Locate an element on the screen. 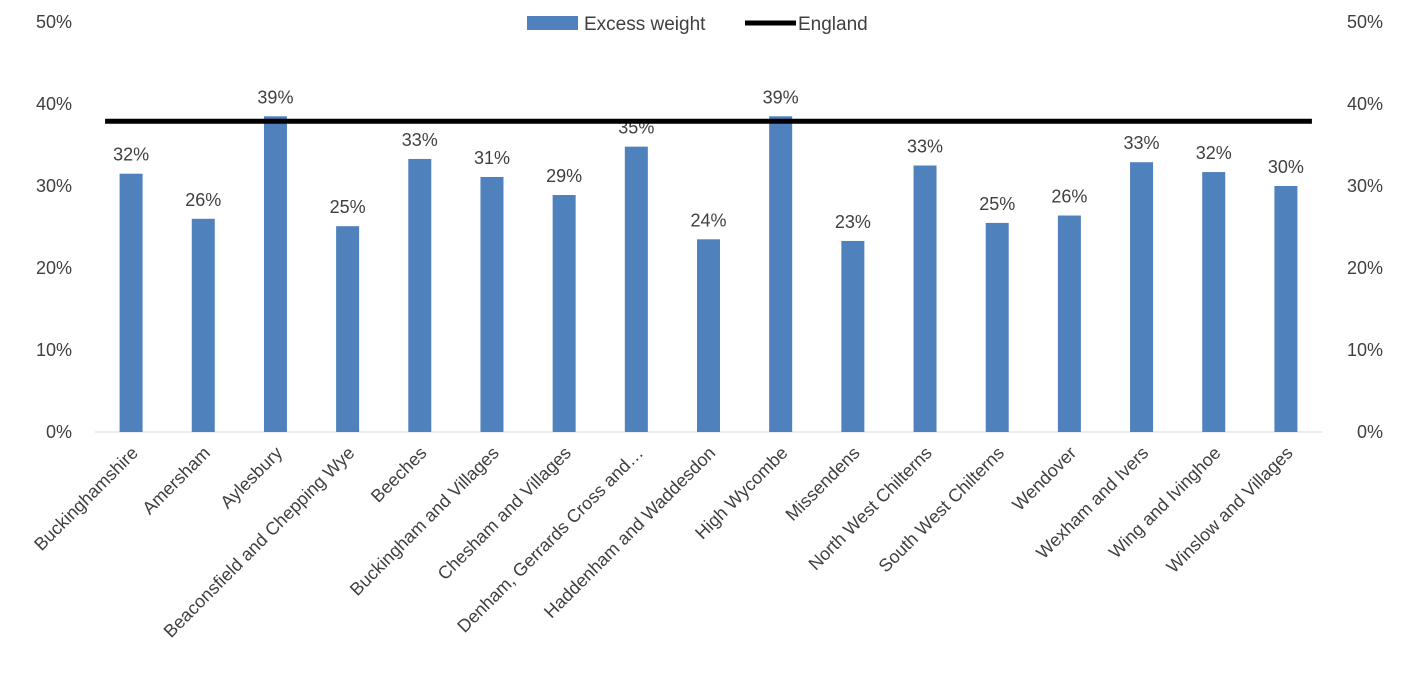 The width and height of the screenshot is (1401, 682). bar-data-label: 23% is located at coordinates (853, 222).